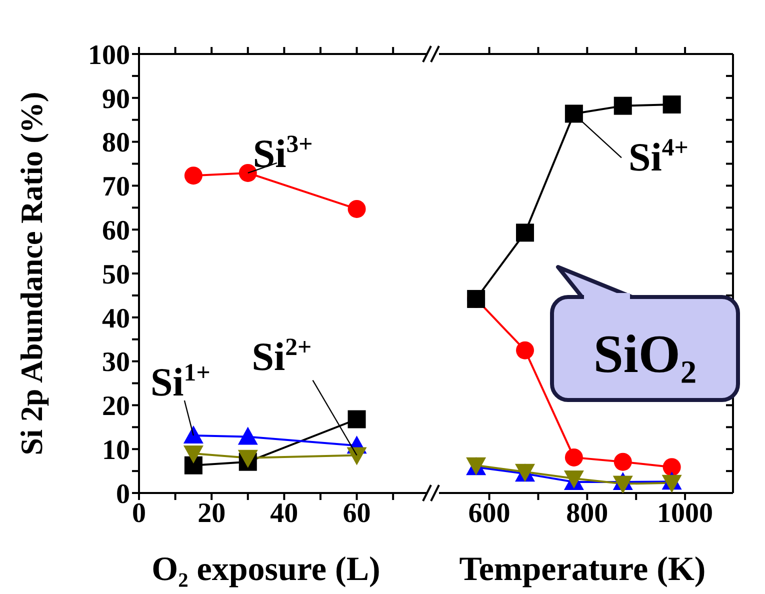 The image size is (765, 594). I want to click on annotation: Si$^{4+}$, so click(658, 157).